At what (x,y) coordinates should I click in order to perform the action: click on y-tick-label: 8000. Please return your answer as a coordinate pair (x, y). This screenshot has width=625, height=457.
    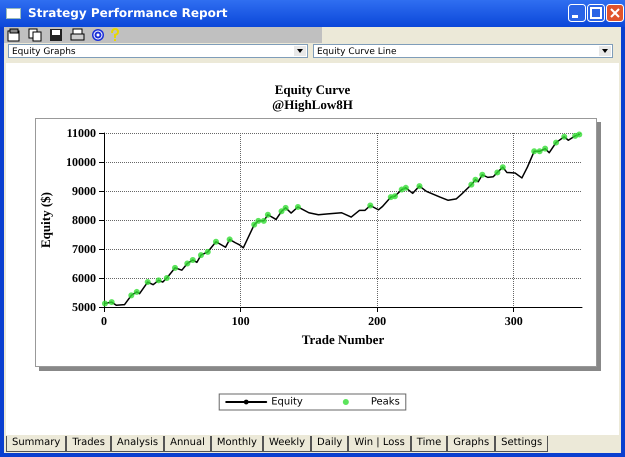
    Looking at the image, I should click on (84, 220).